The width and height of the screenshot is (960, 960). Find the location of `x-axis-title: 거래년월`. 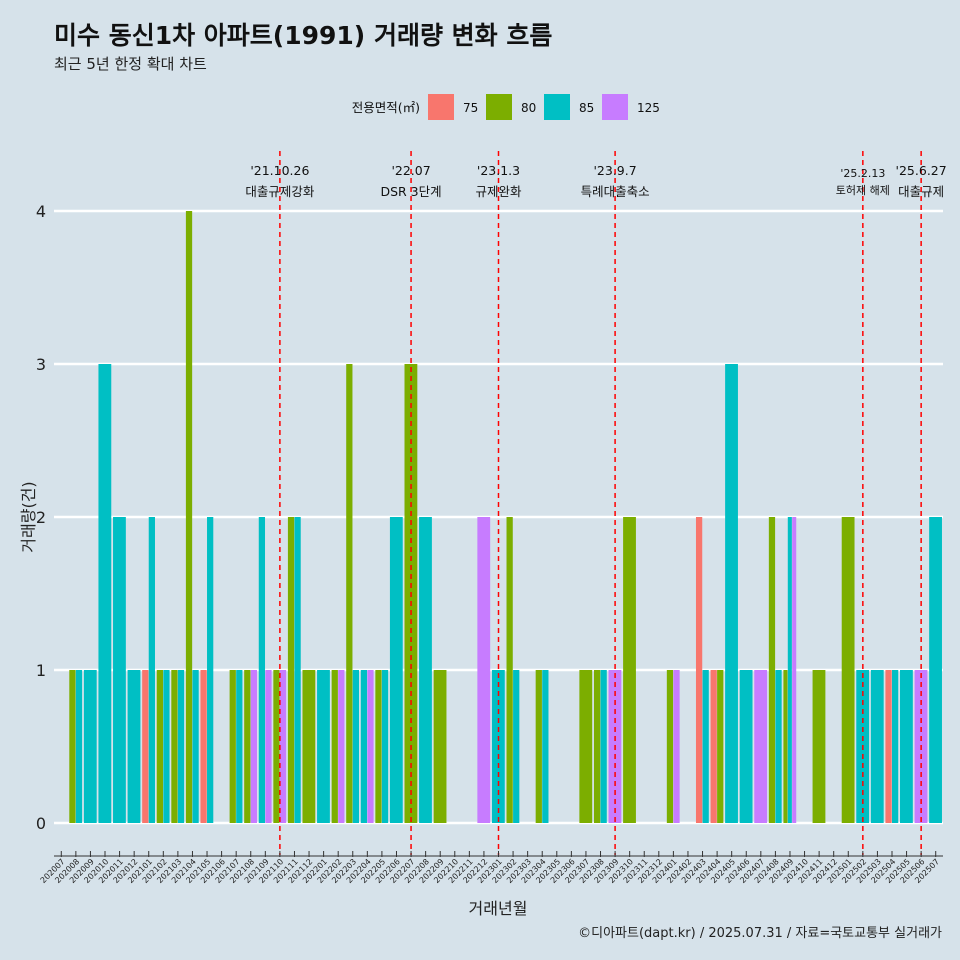

x-axis-title: 거래년월 is located at coordinates (498, 908).